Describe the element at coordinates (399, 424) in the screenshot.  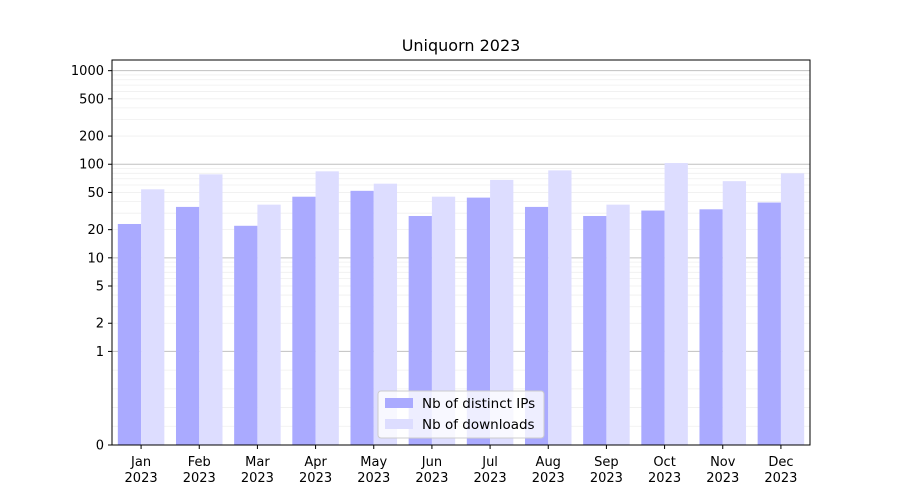
I see `legend-swatch-downloads` at that location.